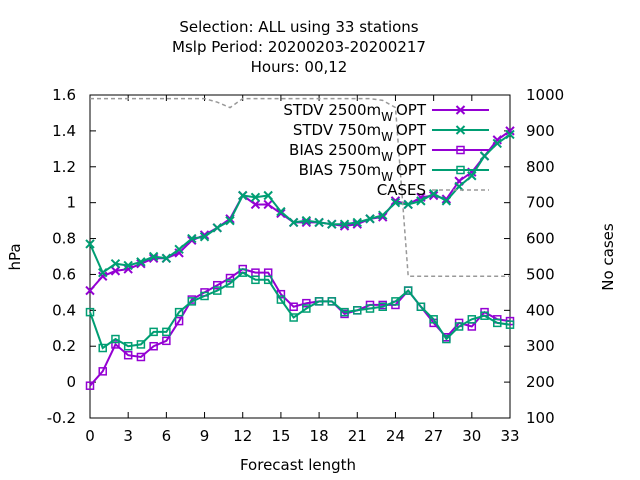  Describe the element at coordinates (540, 239) in the screenshot. I see `y2-tick-label: 600` at that location.